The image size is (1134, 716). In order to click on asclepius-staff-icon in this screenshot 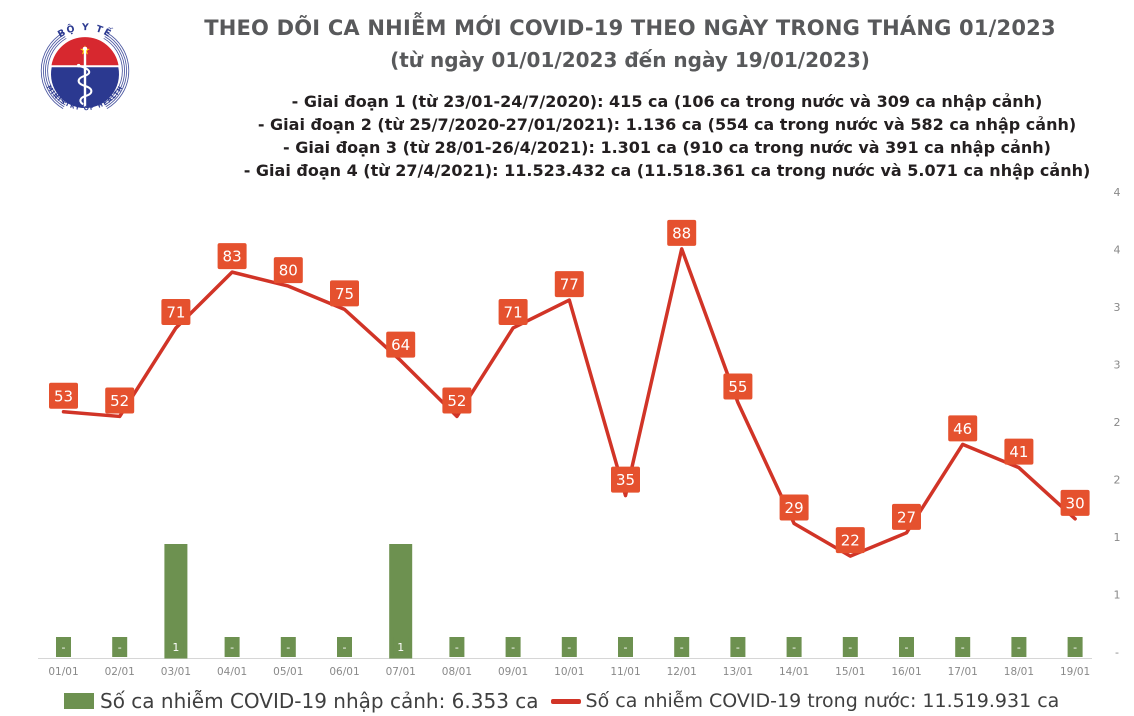, I will do `click(84, 77)`.